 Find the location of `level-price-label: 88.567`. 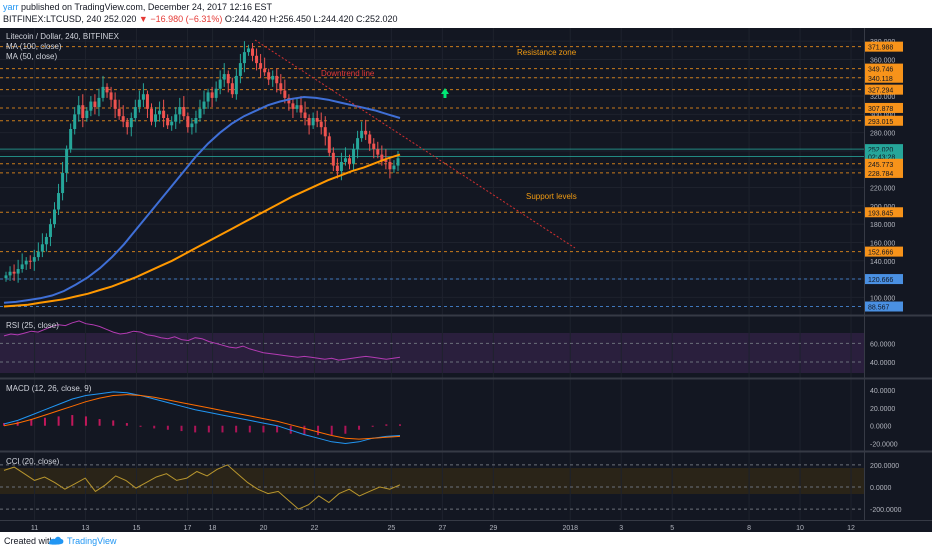

level-price-label: 88.567 is located at coordinates (879, 308).